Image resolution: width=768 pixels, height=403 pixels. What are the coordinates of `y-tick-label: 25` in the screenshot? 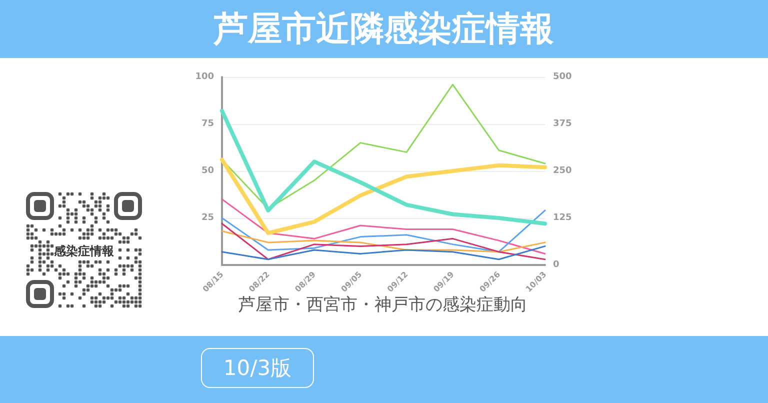 It's located at (207, 218).